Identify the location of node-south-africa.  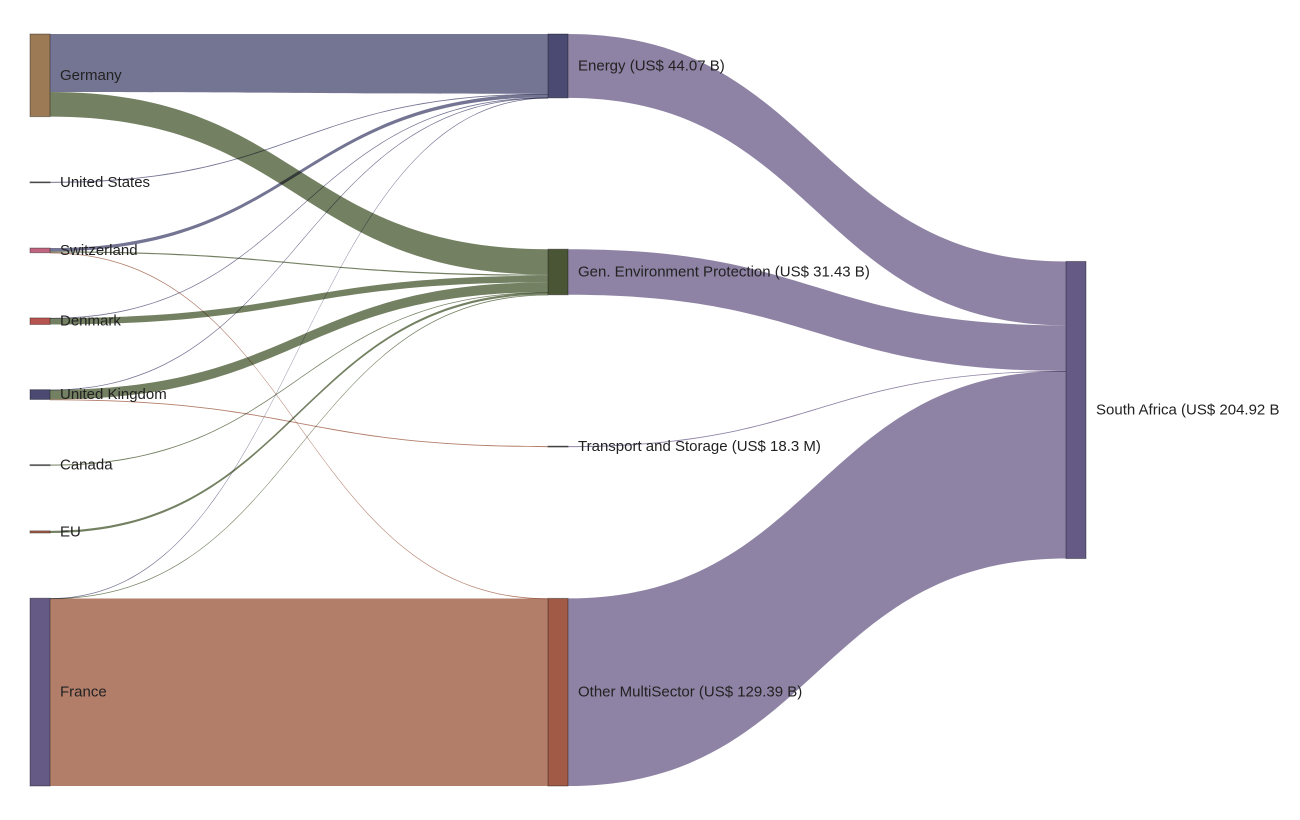
(1076, 410).